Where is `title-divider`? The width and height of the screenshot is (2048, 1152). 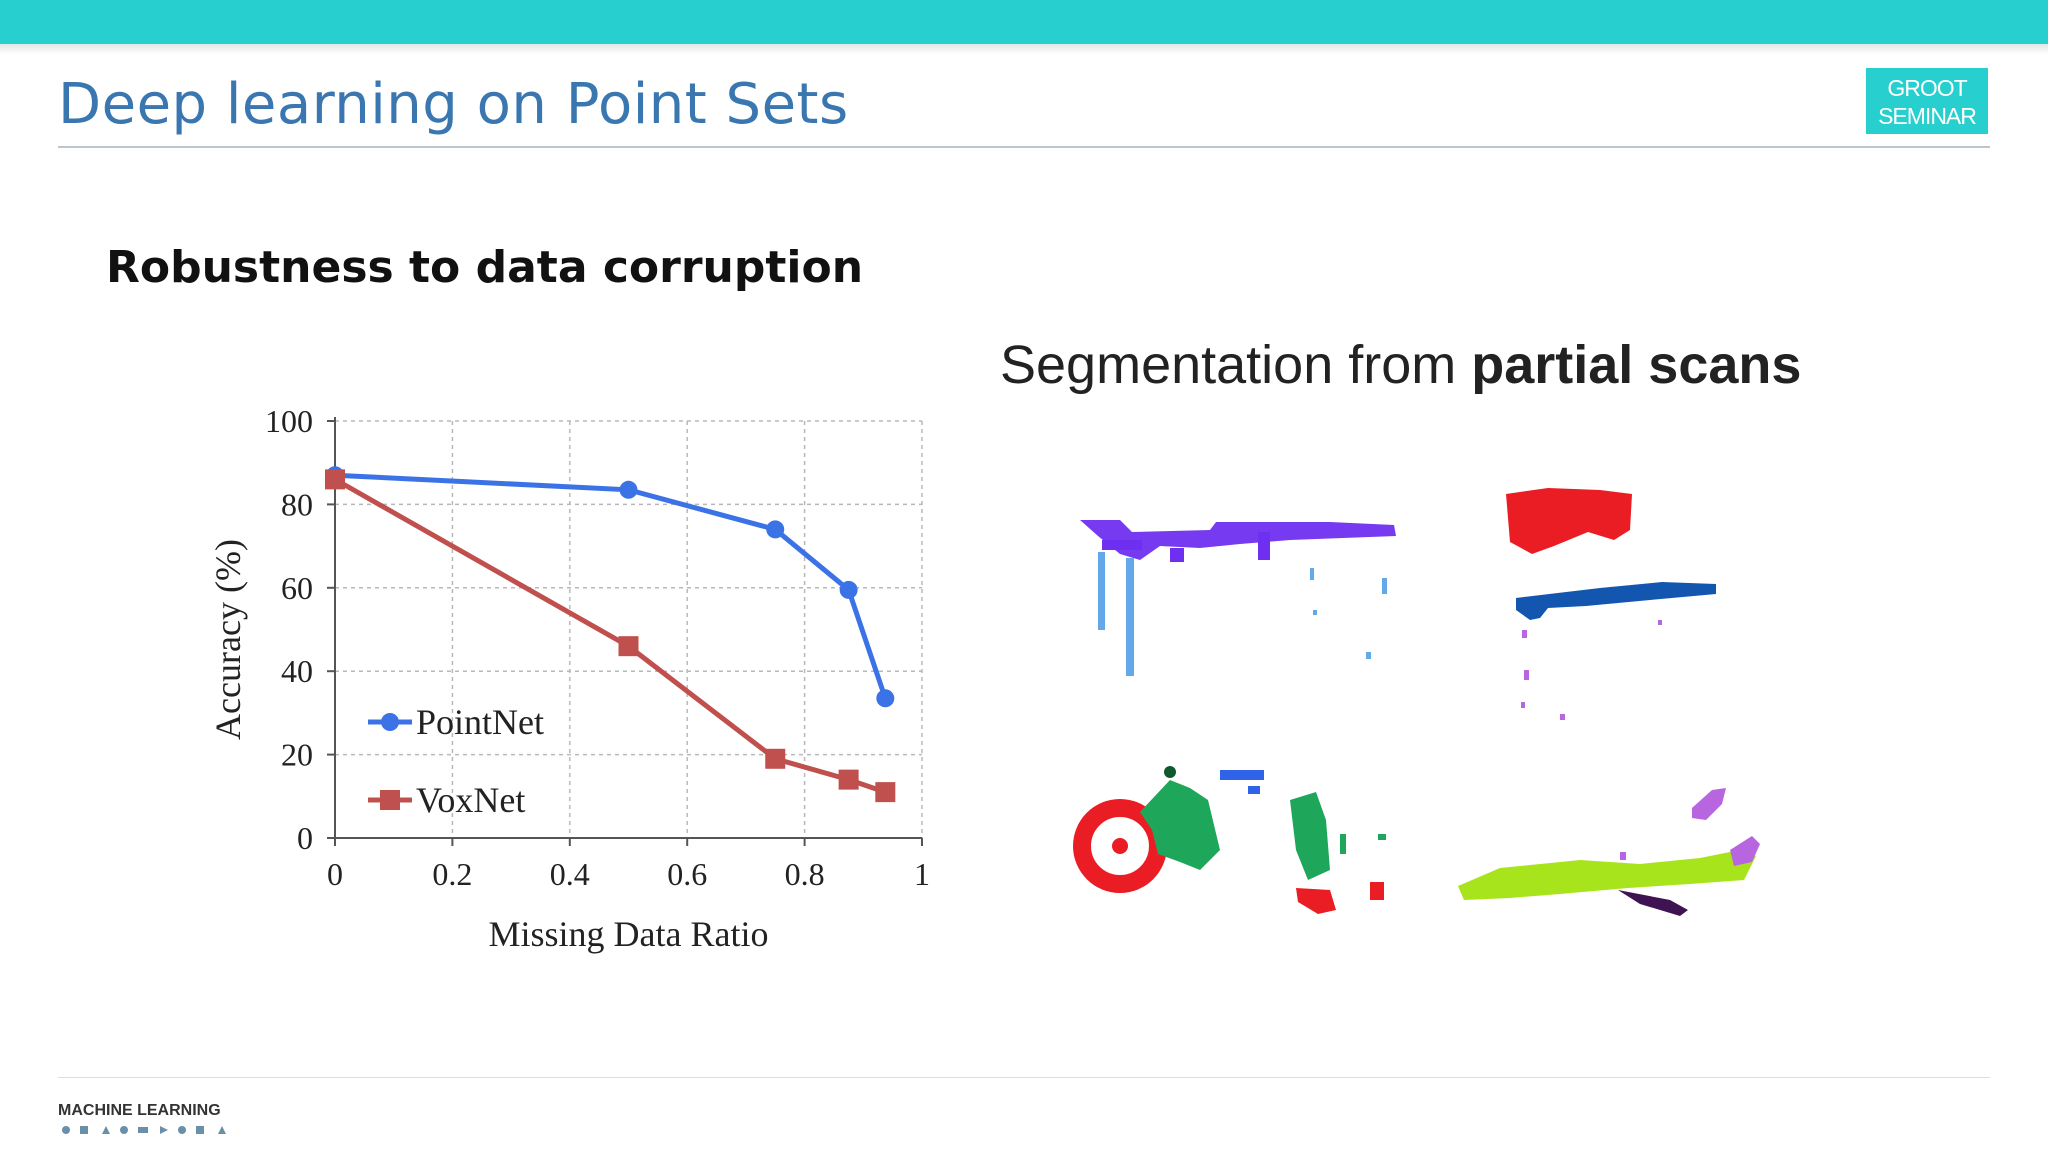
title-divider is located at coordinates (1024, 147).